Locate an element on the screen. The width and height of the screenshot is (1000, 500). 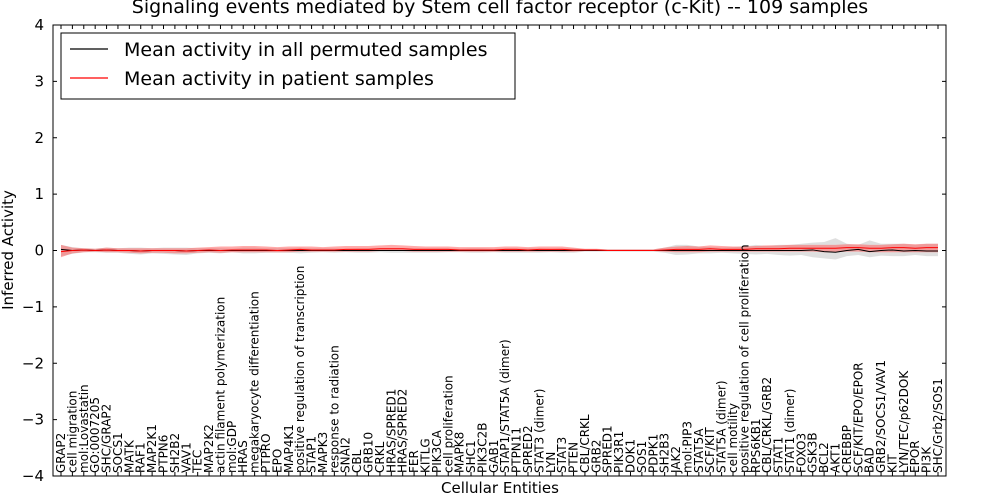
category-label: STAP1/STAT5A (dimer) is located at coordinates (505, 406).